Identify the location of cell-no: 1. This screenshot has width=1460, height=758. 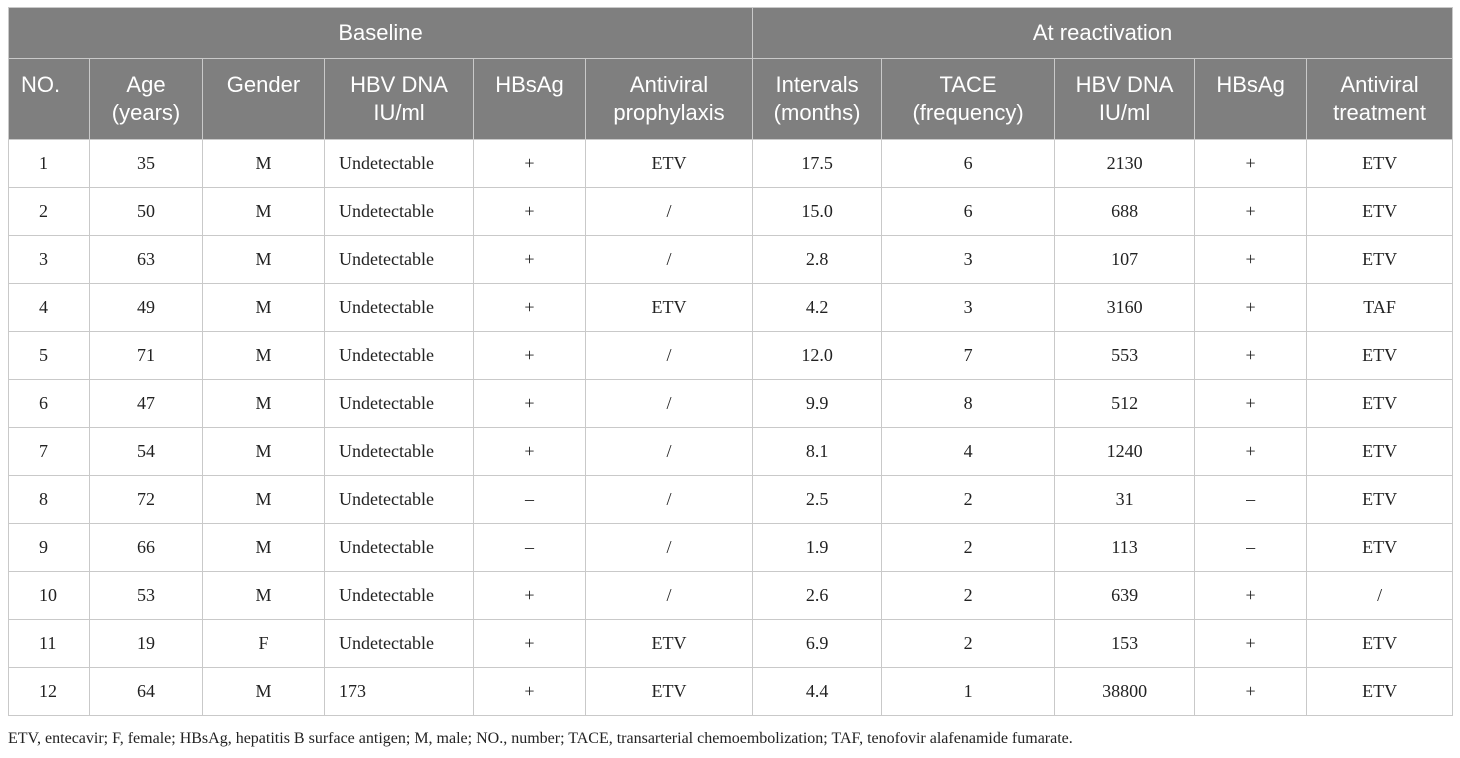
(49, 163).